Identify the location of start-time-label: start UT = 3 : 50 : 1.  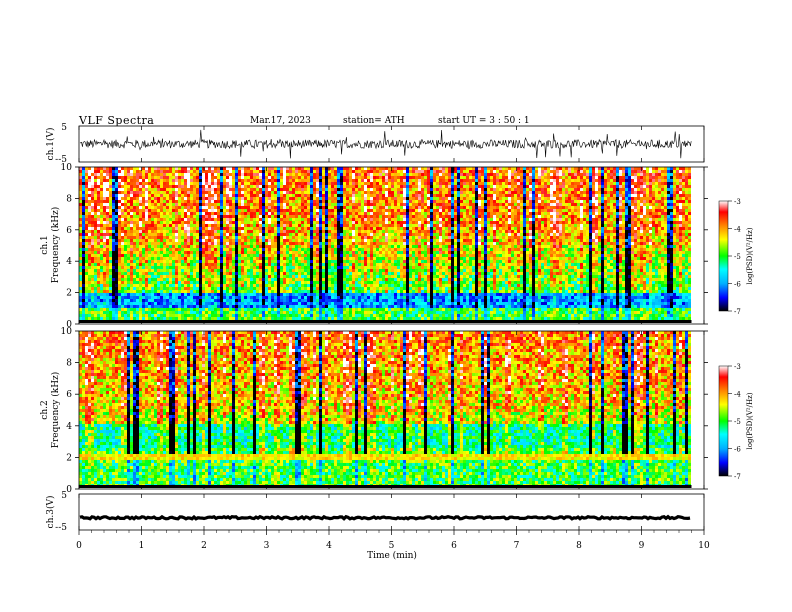
(484, 121).